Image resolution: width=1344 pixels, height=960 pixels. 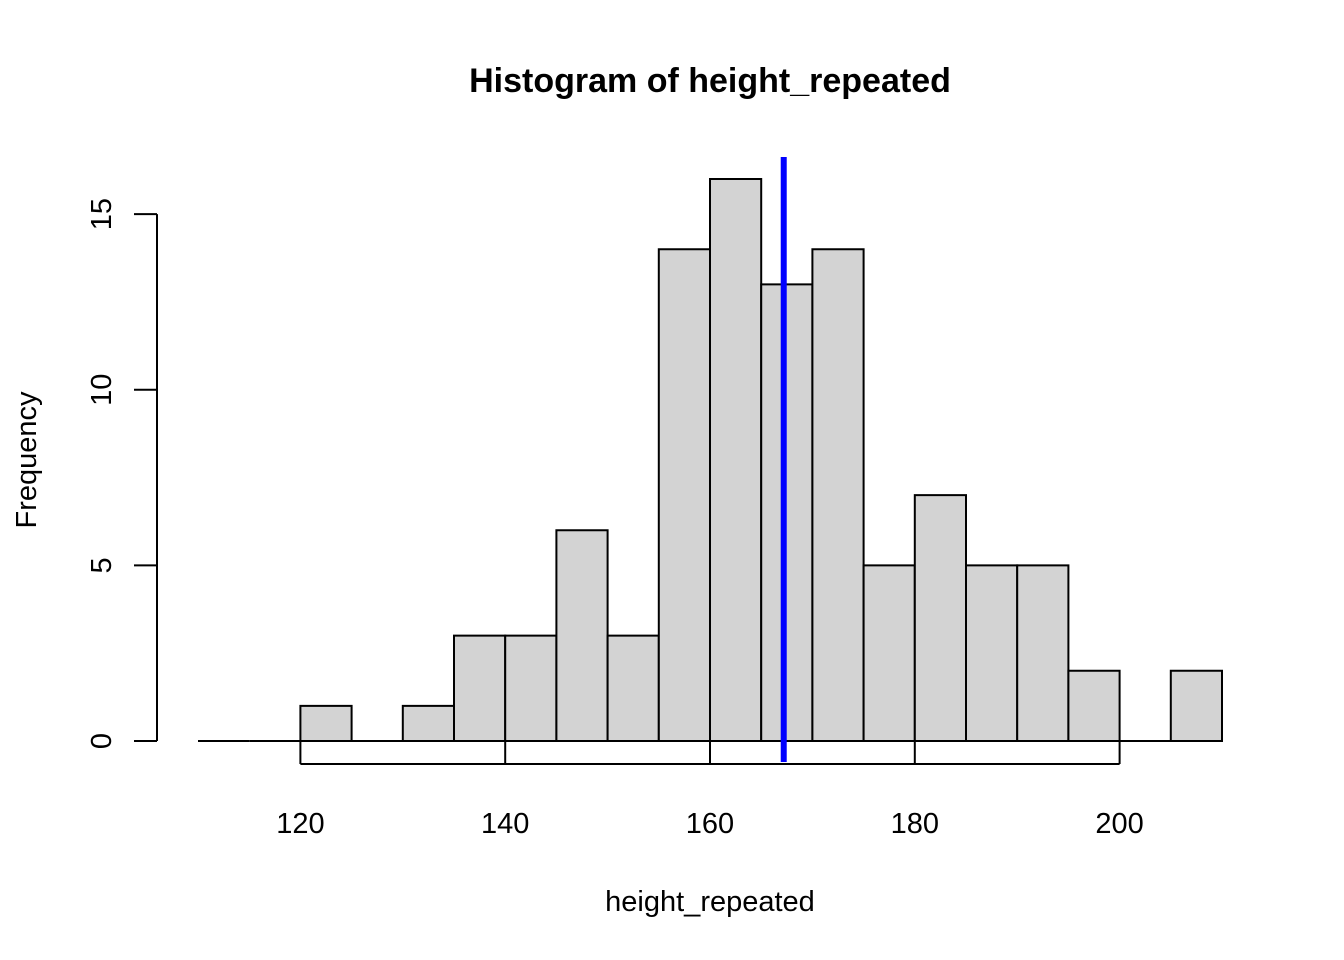 What do you see at coordinates (102, 565) in the screenshot?
I see `y-tick-label: 5` at bounding box center [102, 565].